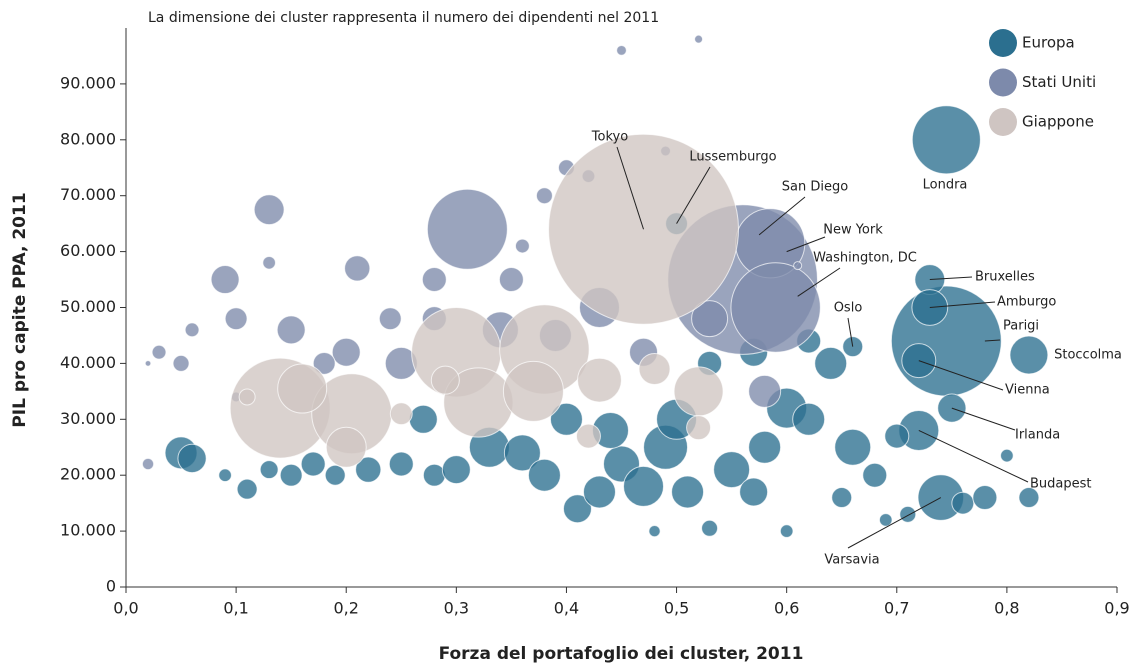 This screenshot has width=1133, height=666. I want to click on x-tick-label: 0,7, so click(896, 608).